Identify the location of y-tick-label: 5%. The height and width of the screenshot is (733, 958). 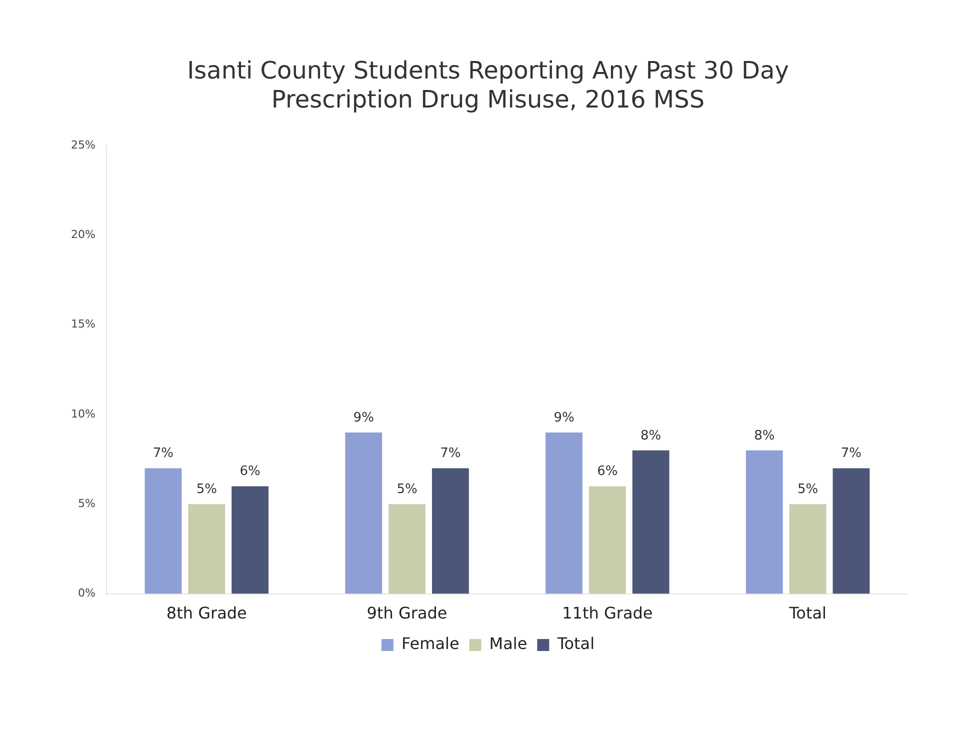
(87, 503).